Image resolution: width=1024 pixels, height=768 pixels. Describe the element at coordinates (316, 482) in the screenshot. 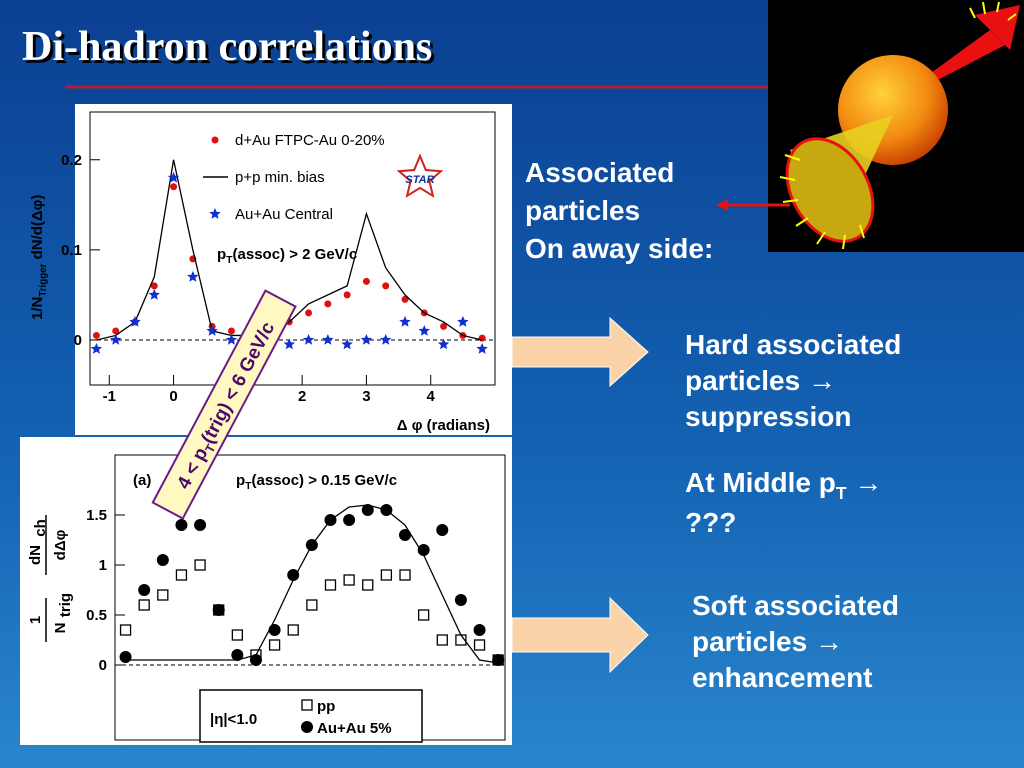

I see `annotation: pT(assoc) > 0.15 GeV/c` at that location.